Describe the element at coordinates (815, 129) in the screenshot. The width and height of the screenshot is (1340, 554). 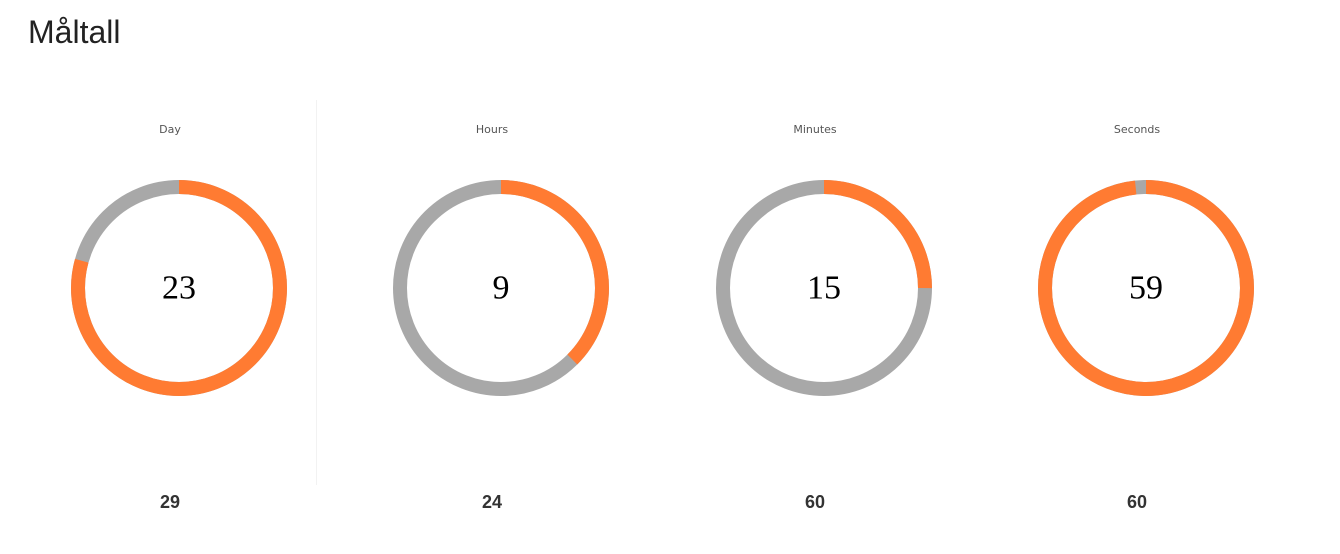
I see `gauge-label: Minutes` at that location.